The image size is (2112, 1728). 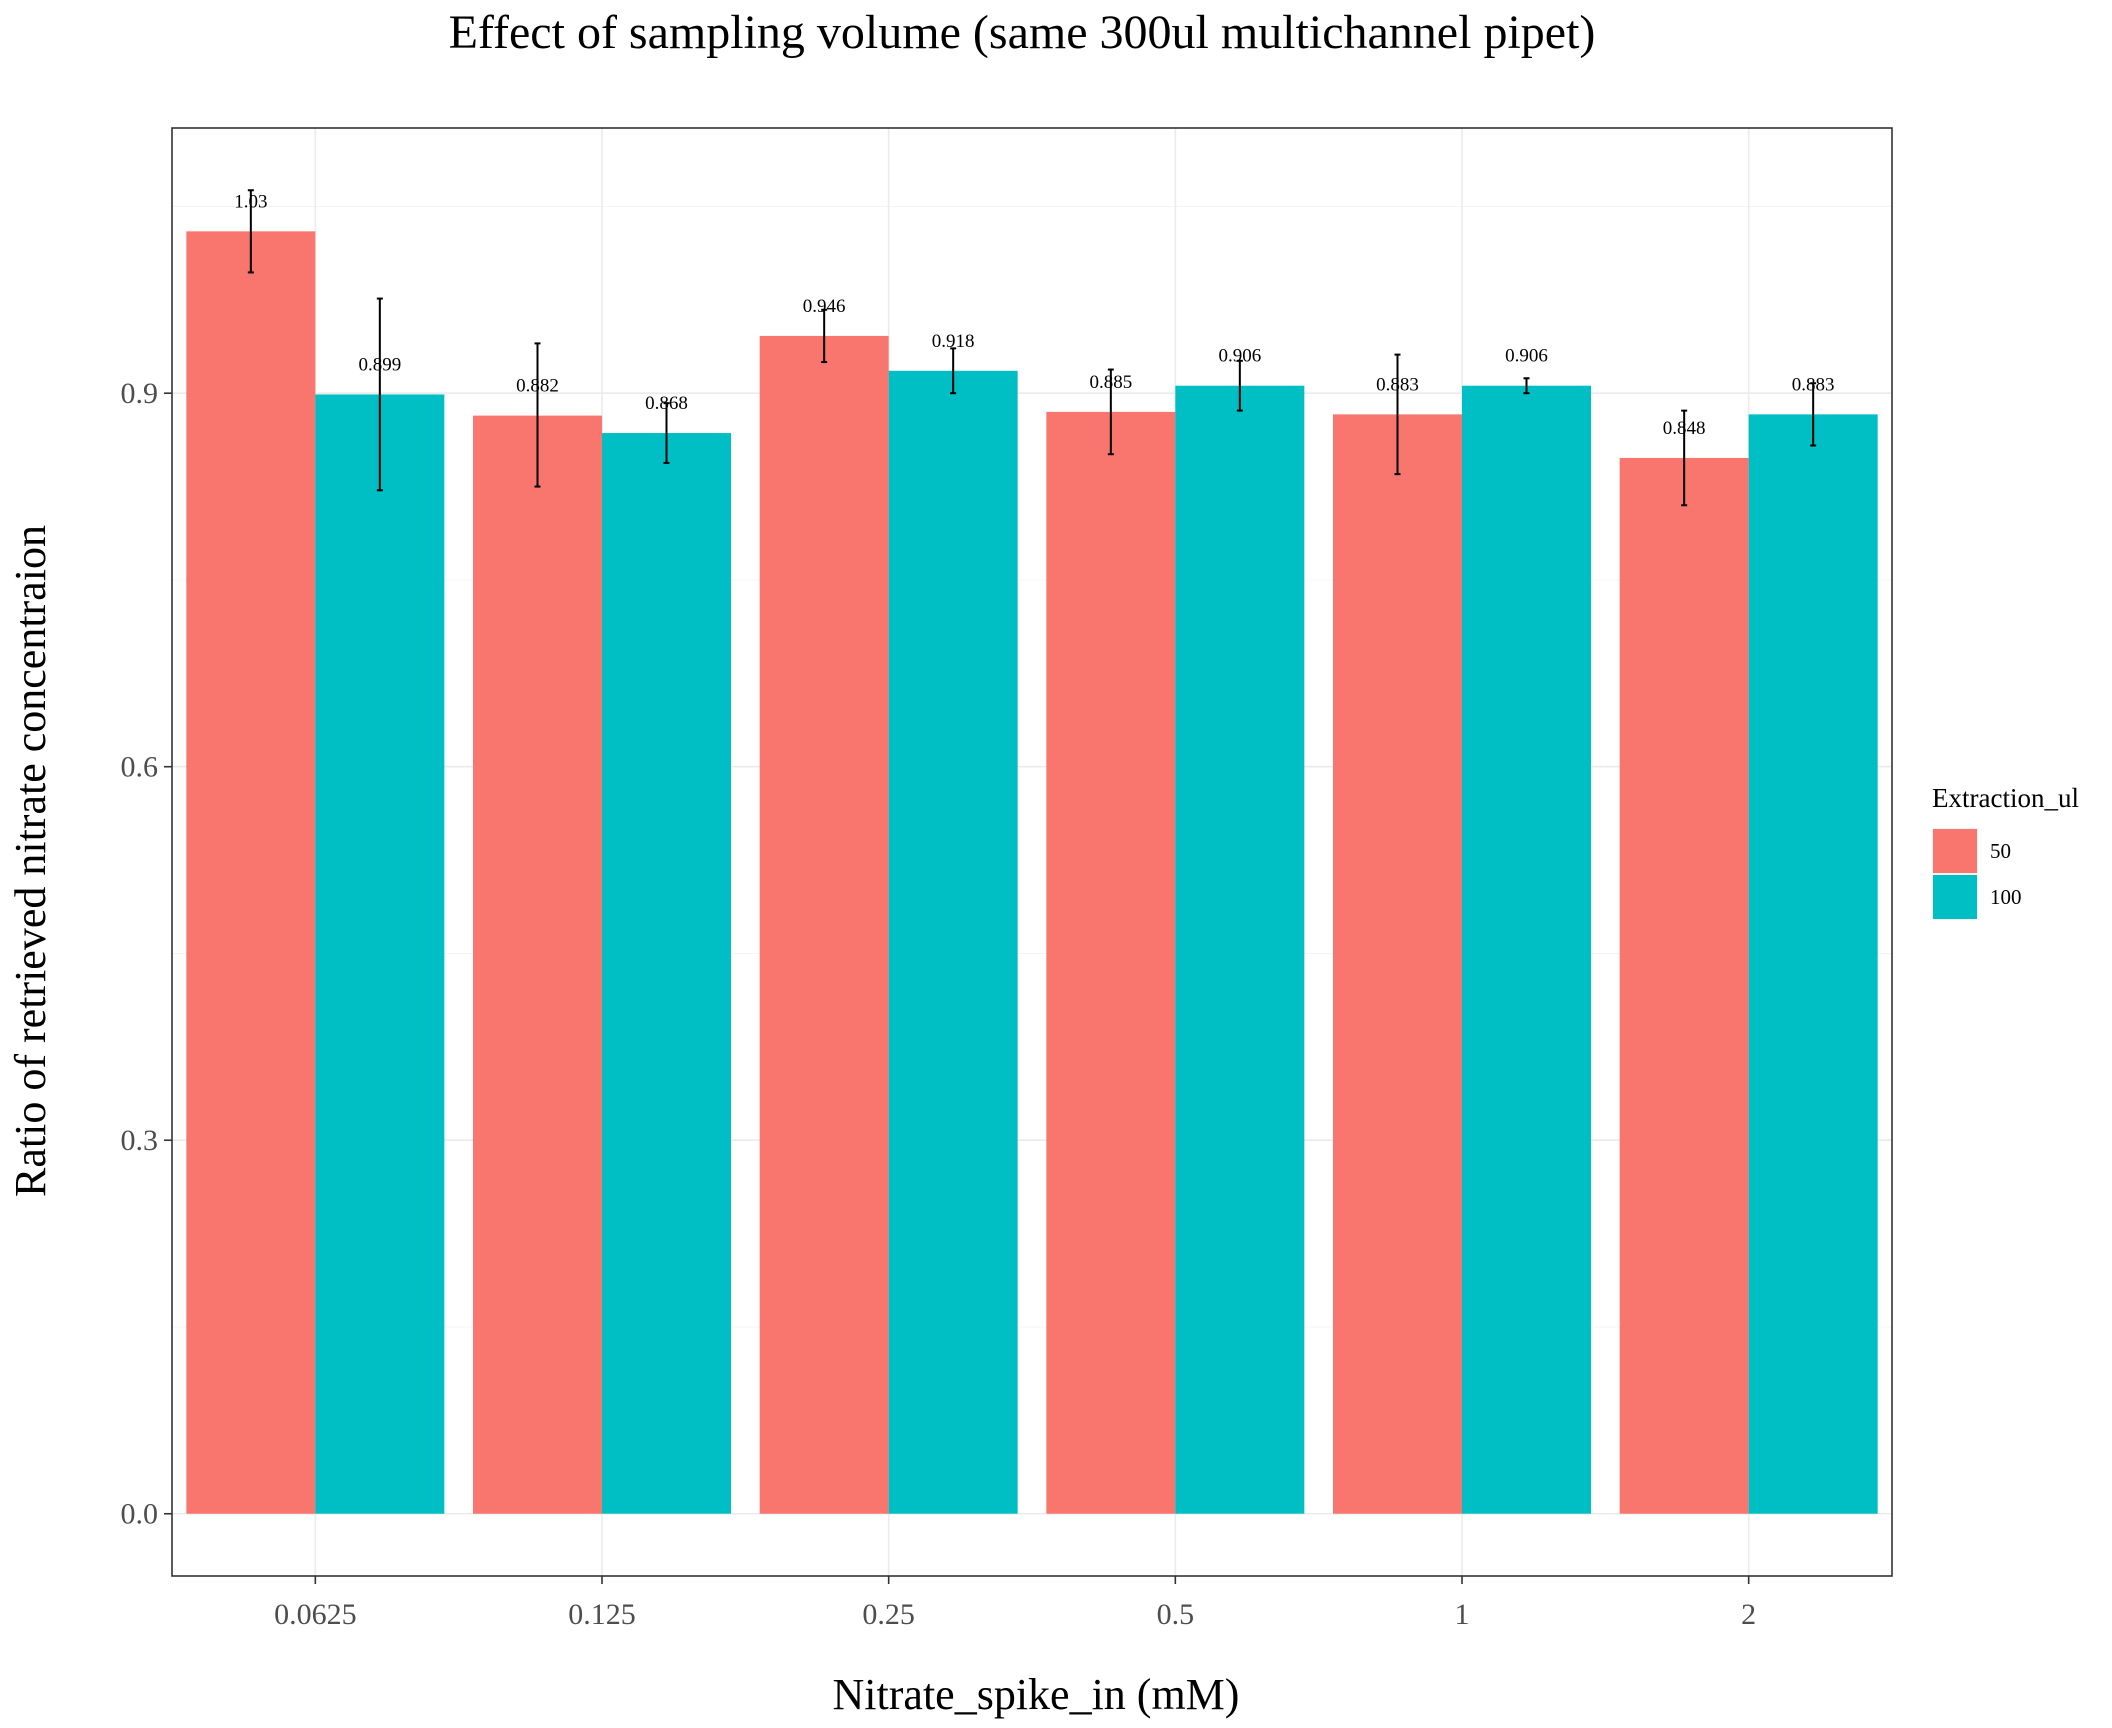 What do you see at coordinates (30, 861) in the screenshot?
I see `y-axis-title: Ratio of retrieved nitrate concentraion` at bounding box center [30, 861].